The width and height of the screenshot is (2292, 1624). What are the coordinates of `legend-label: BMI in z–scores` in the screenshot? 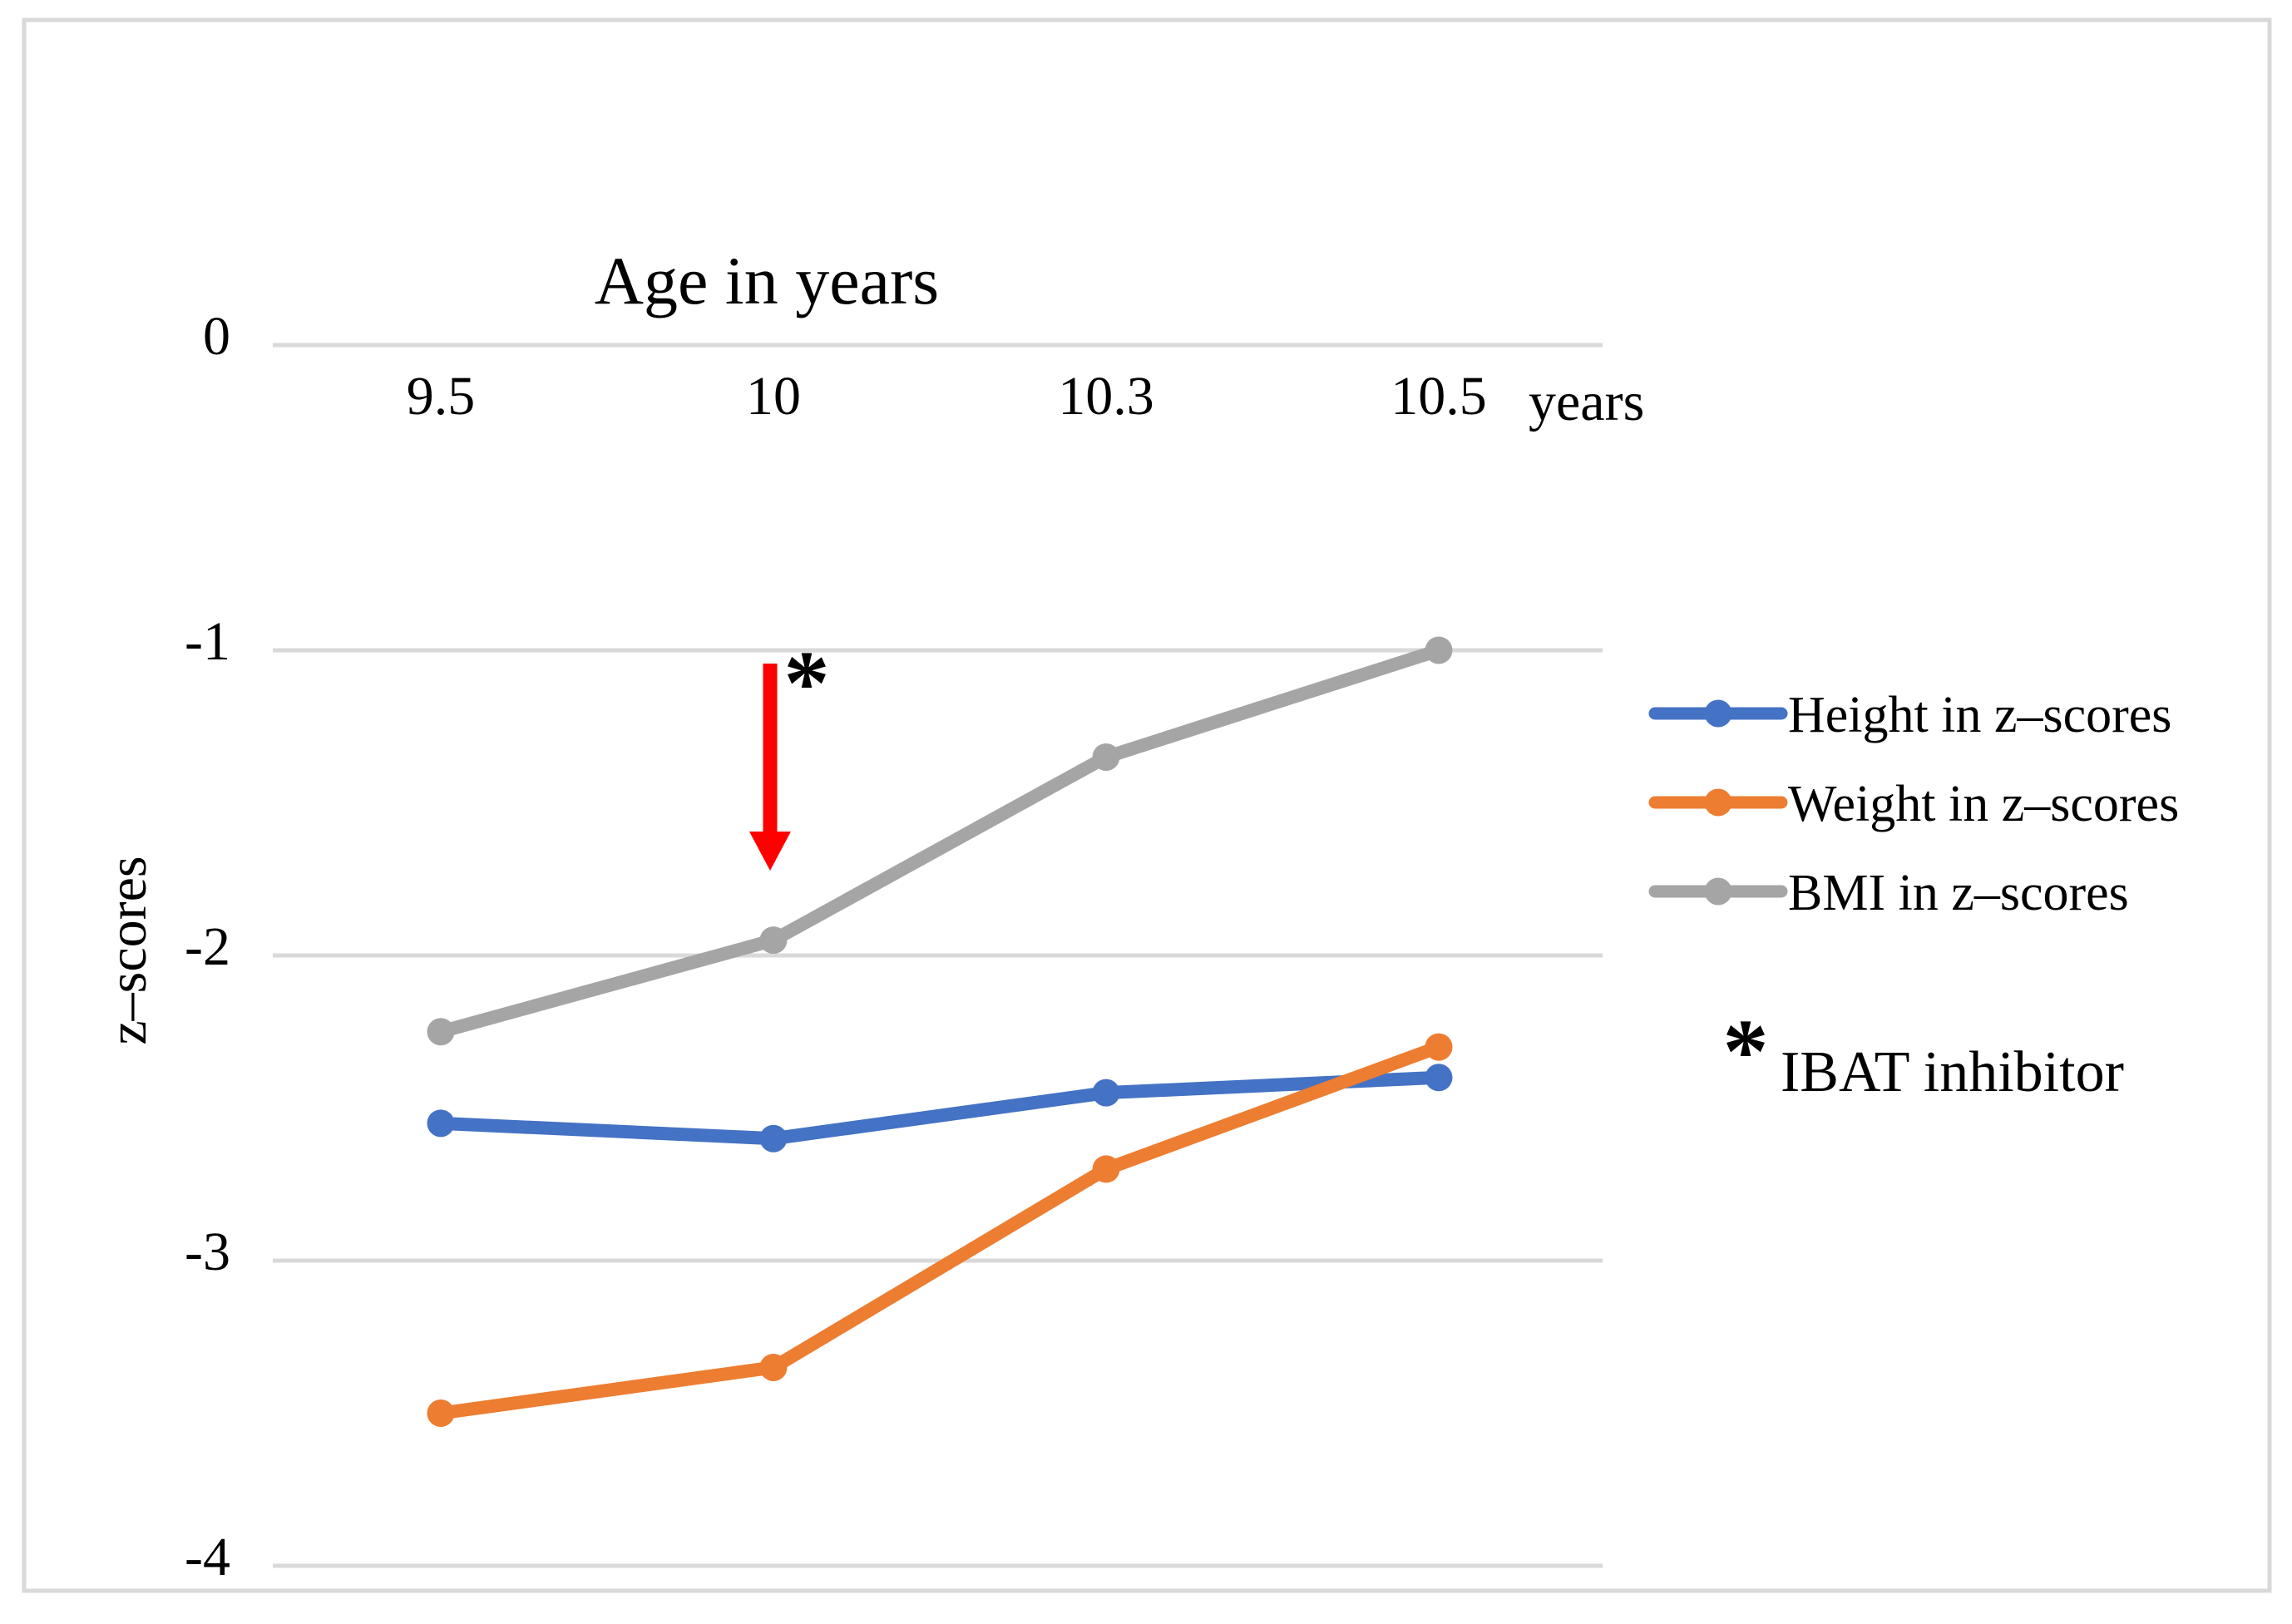 It's located at (1958, 893).